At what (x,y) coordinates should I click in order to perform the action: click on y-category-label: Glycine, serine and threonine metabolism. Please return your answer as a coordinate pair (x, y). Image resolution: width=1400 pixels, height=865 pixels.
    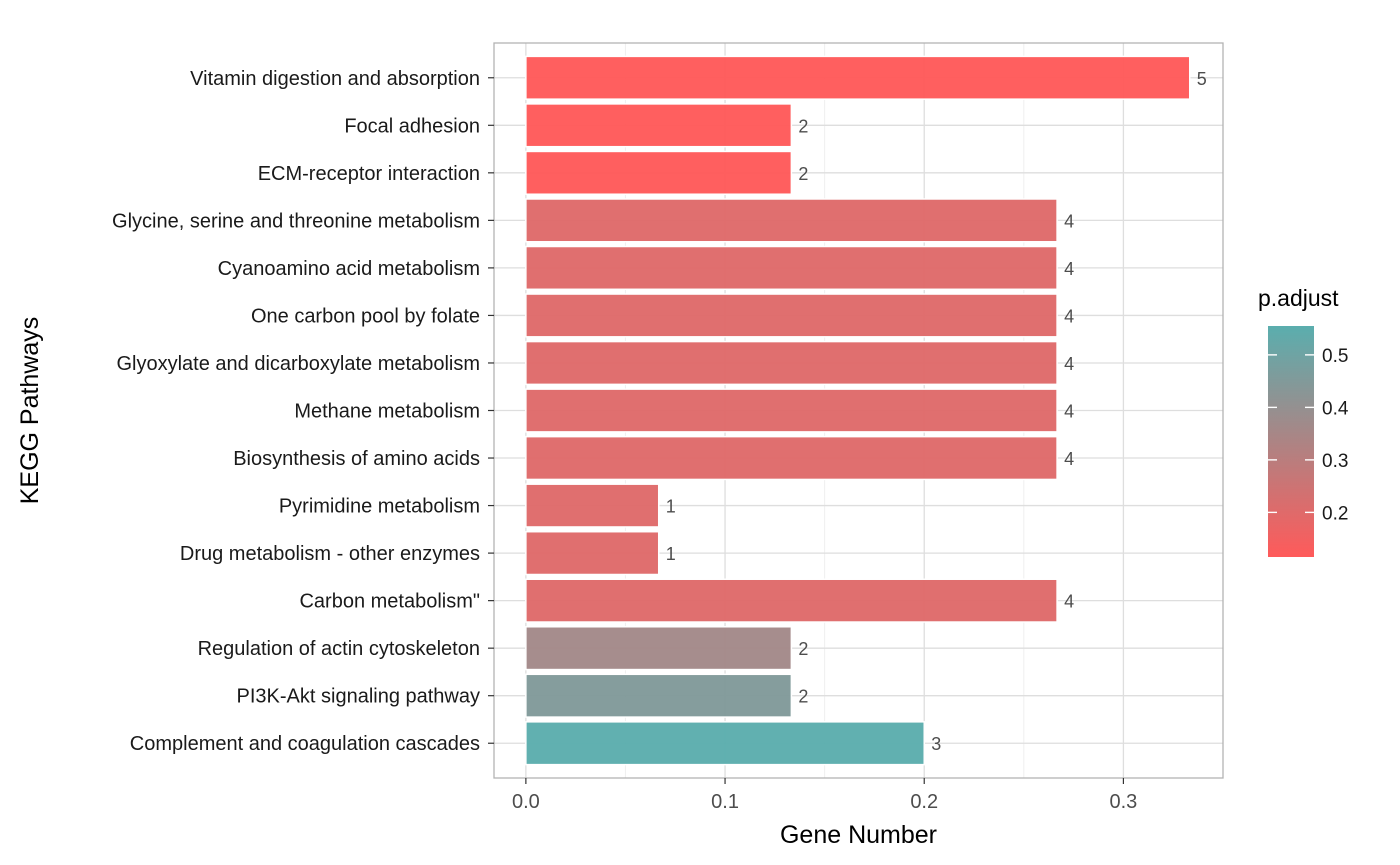
    Looking at the image, I should click on (296, 221).